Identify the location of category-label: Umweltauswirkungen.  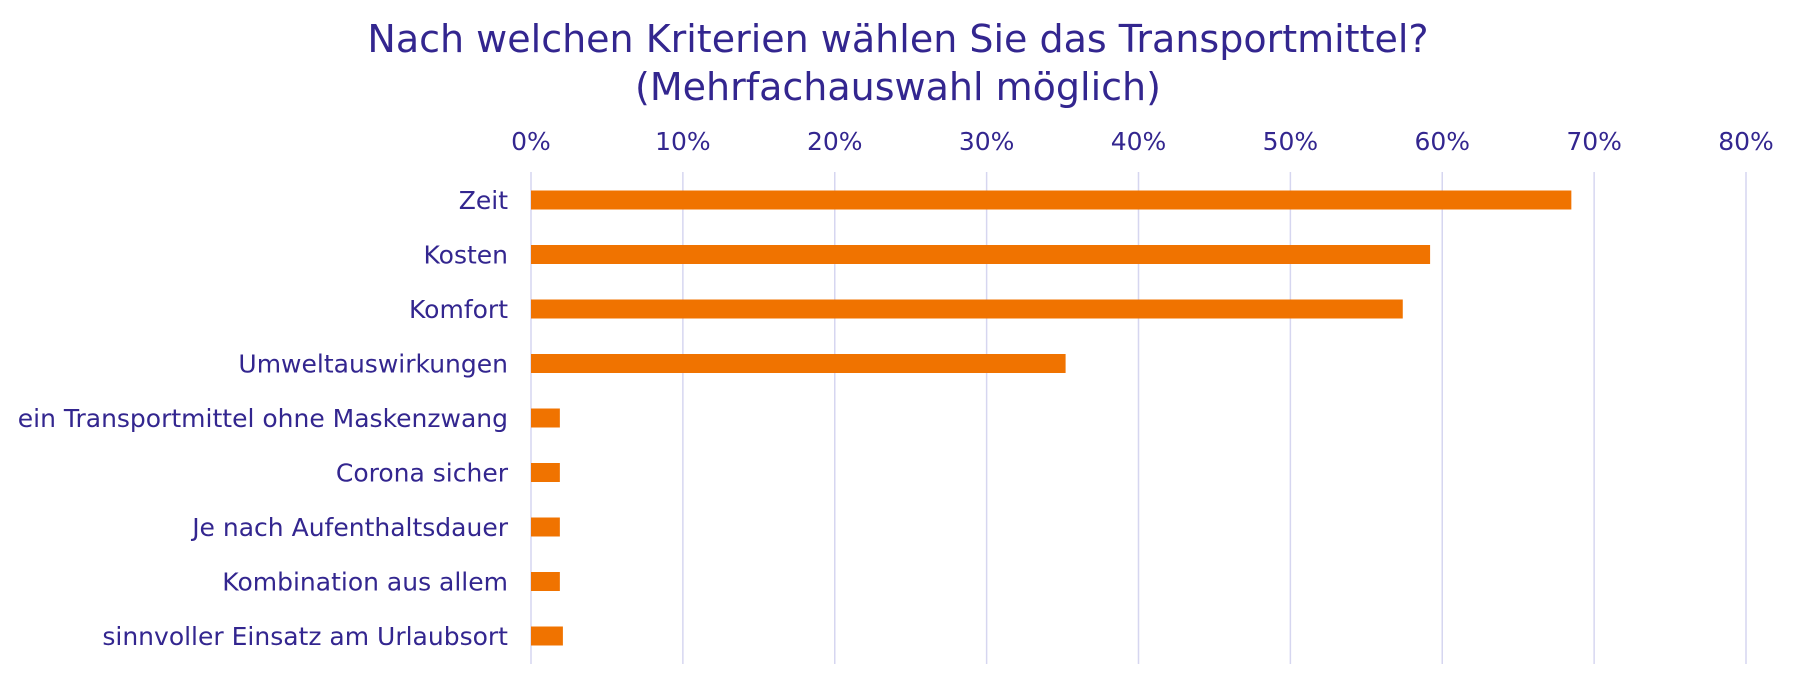
(373, 364).